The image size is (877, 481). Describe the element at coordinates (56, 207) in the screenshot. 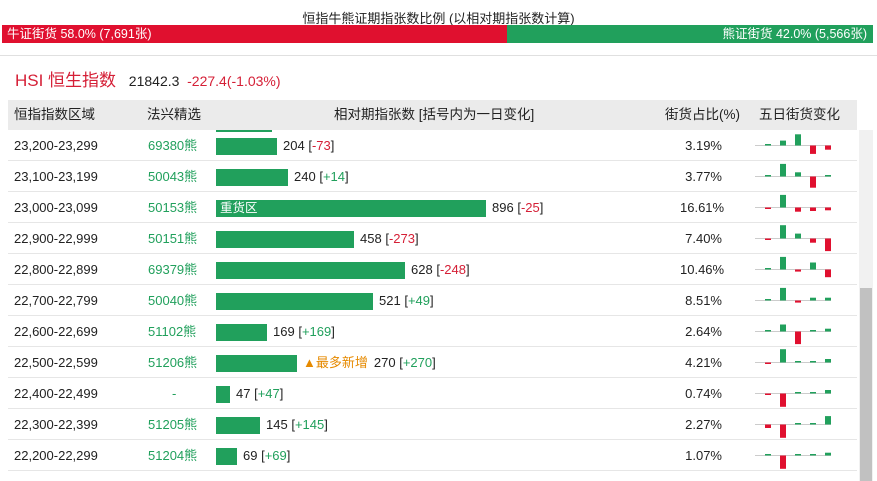

I see `range-cell: 23,000-23,099` at that location.